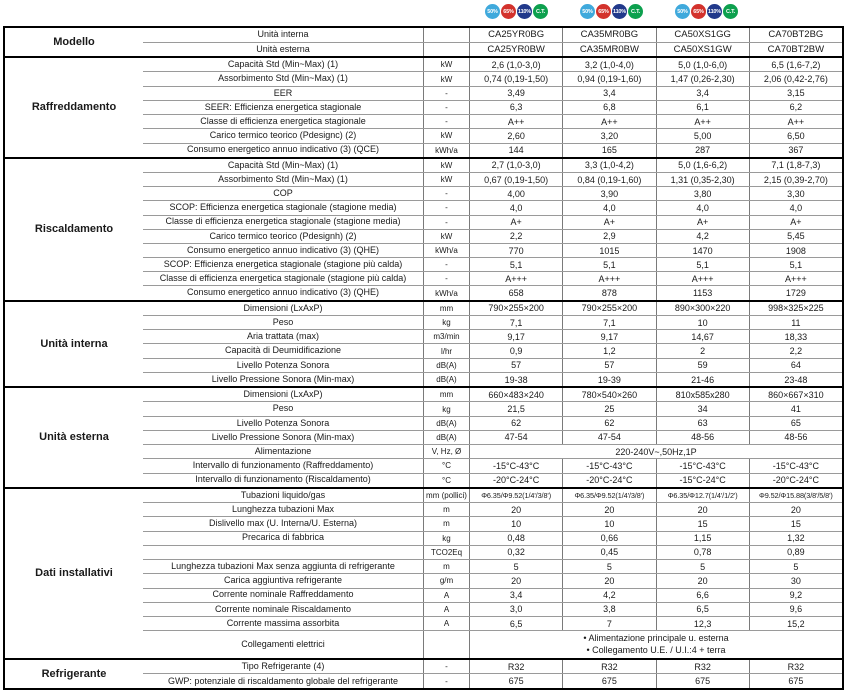  Describe the element at coordinates (706, 11) in the screenshot. I see `badge-group: 50% 65% 110% C.T.` at that location.